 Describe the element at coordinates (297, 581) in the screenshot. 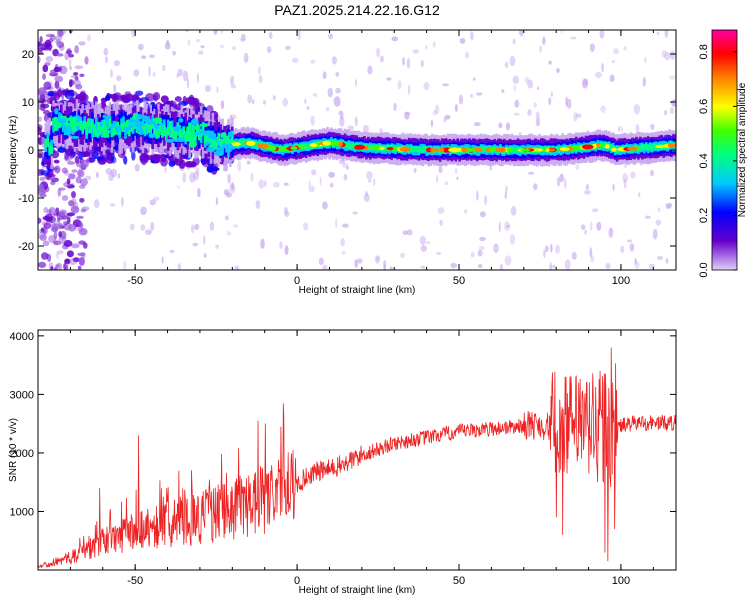

I see `snr-x-tick-label: 0` at that location.